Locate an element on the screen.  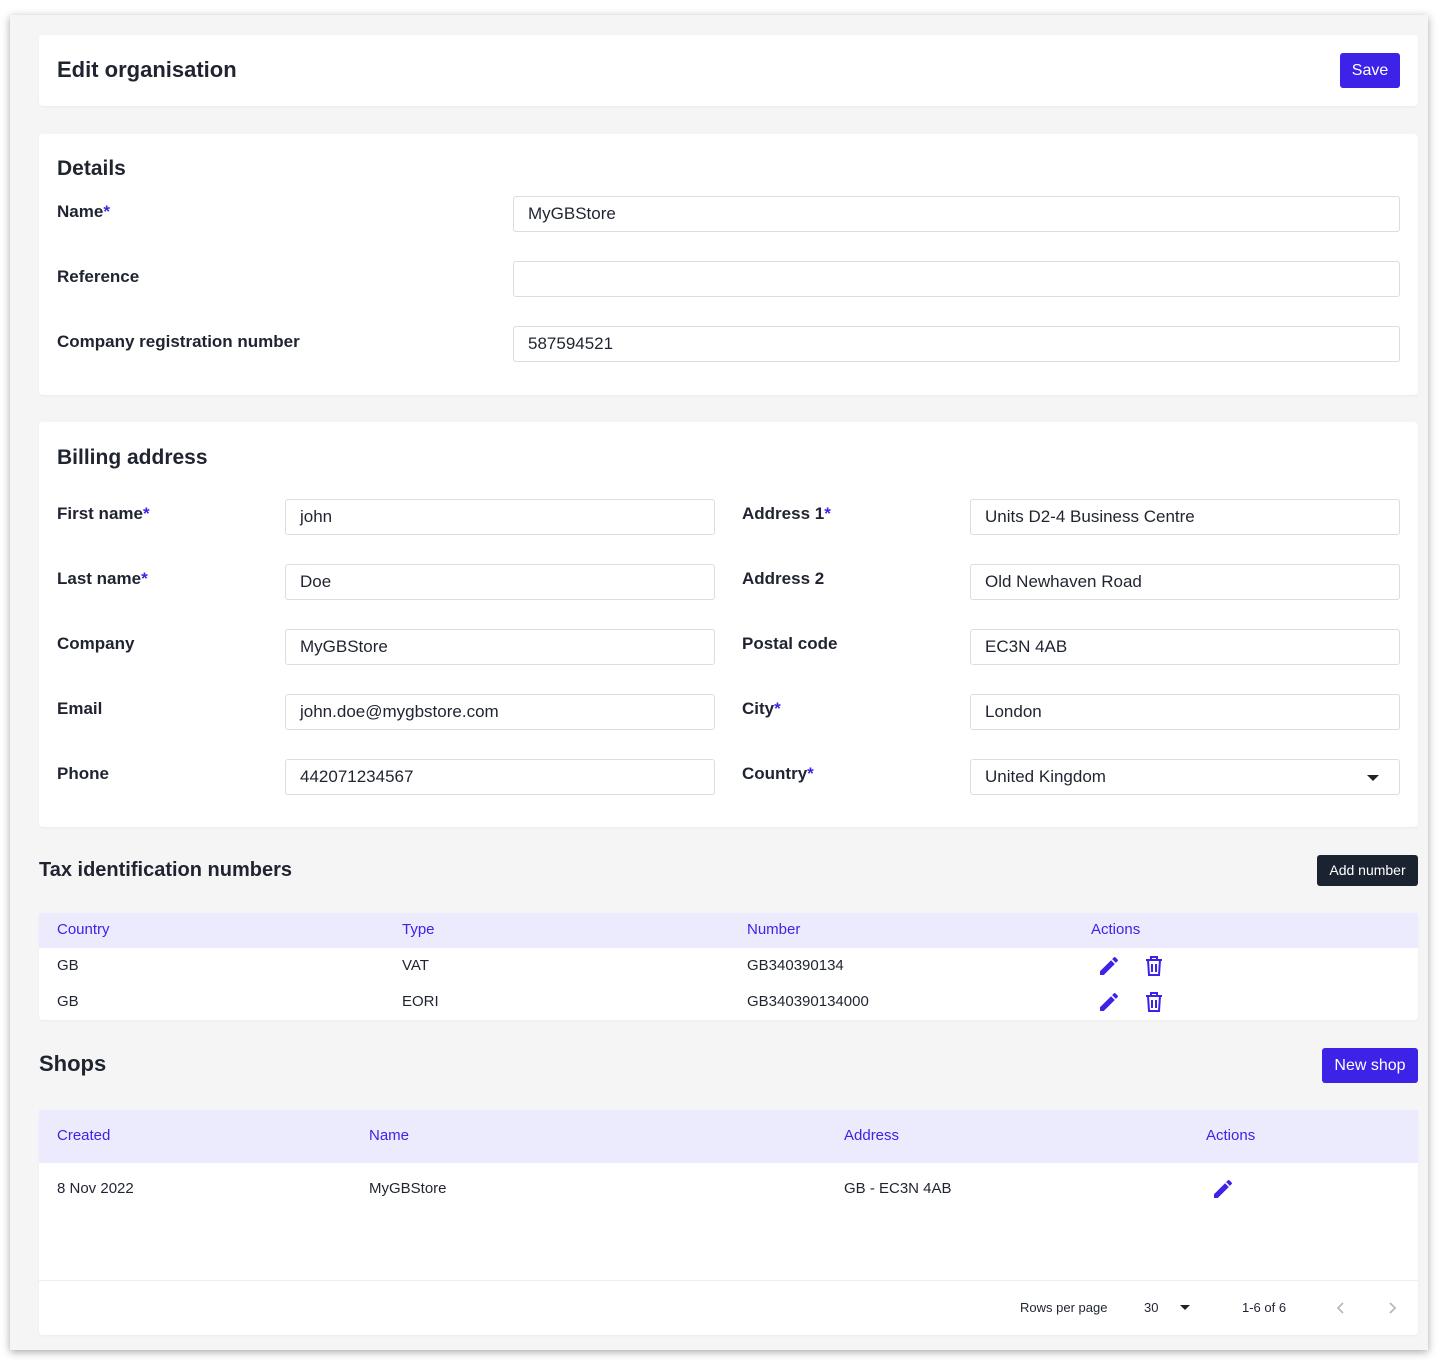
rows-per-page-label: Rows per page is located at coordinates (1064, 1307).